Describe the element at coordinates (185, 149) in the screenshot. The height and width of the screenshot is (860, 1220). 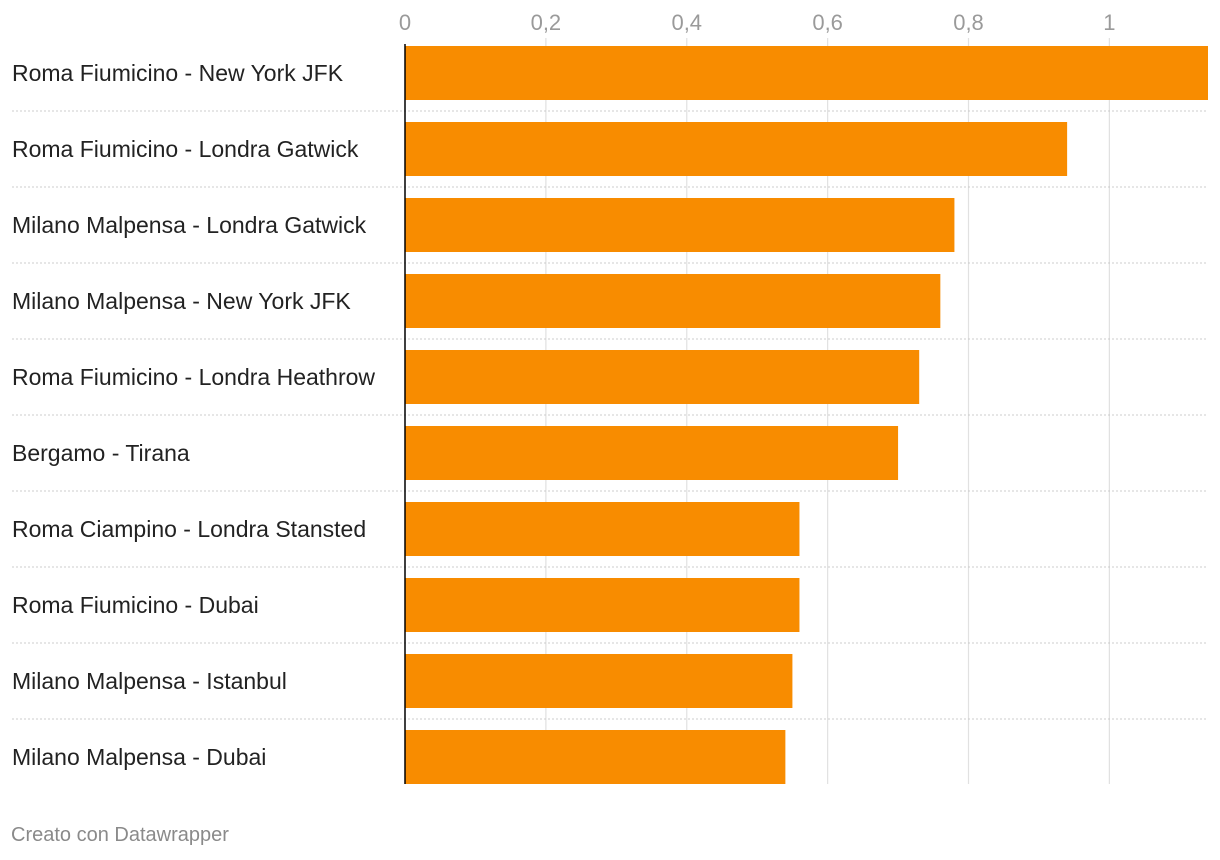
I see `category-label: Roma Fiumicino - Londra Gatwick` at that location.